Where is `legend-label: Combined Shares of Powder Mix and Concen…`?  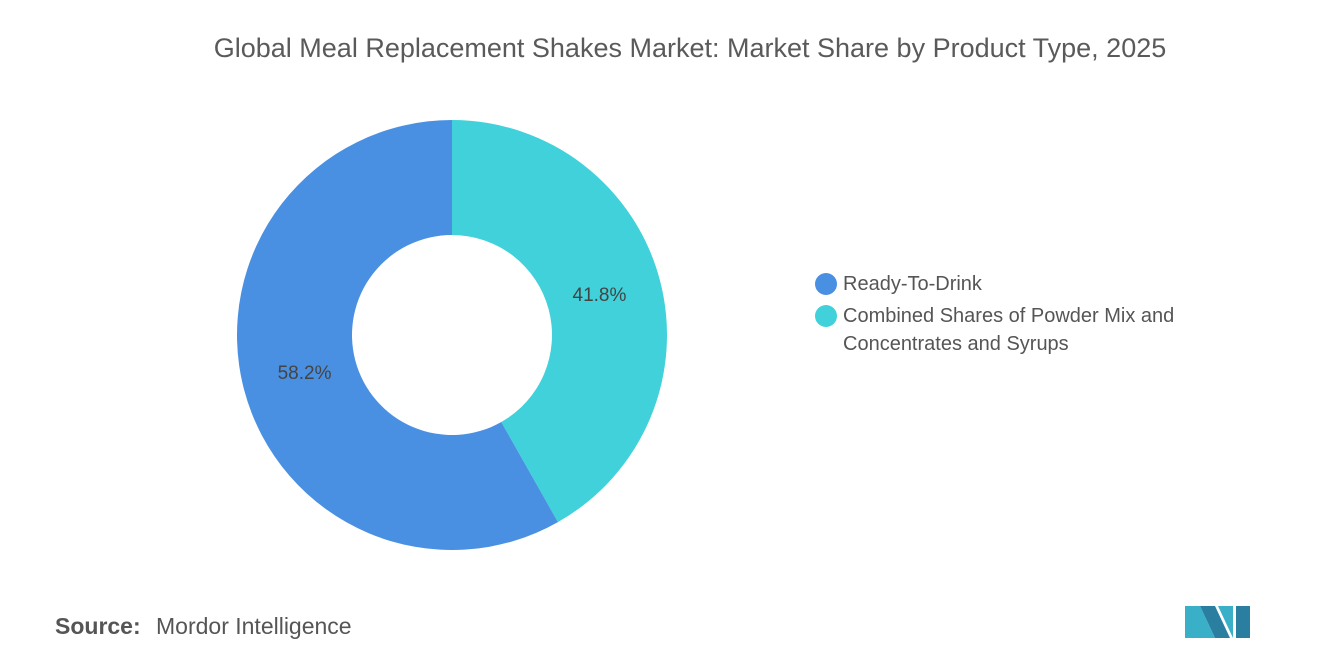
legend-label: Combined Shares of Powder Mix and Concen… is located at coordinates (1009, 330).